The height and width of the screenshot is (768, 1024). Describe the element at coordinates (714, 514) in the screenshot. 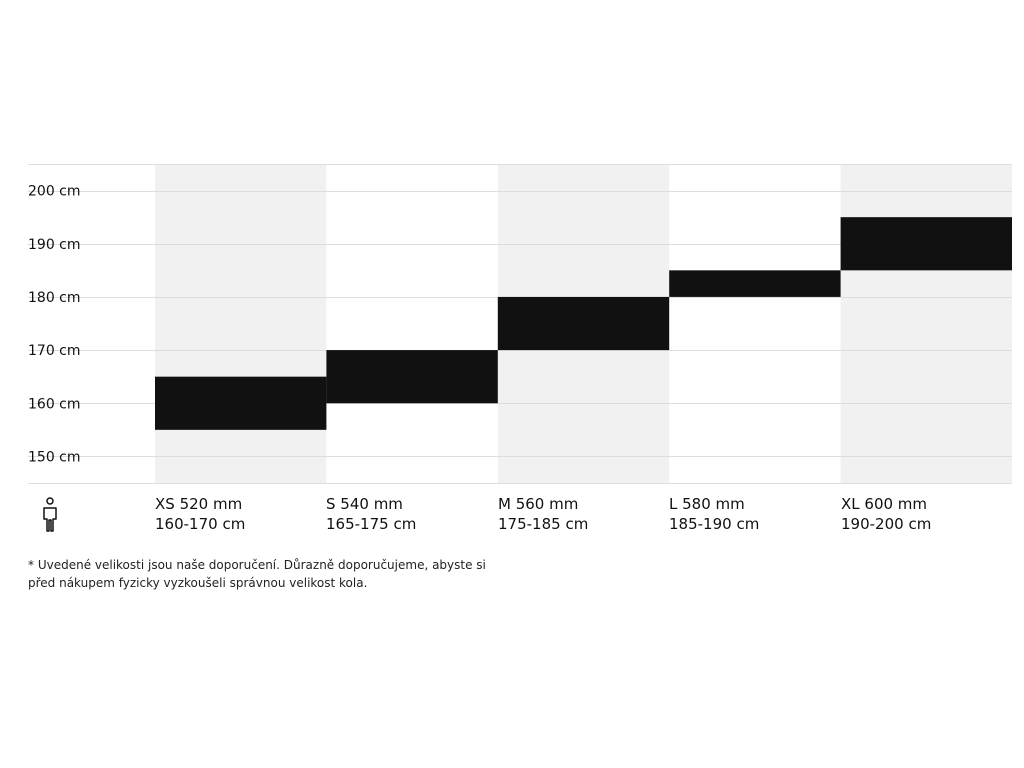

I see `category-label-l: L 580 mm 185-190 cm` at that location.